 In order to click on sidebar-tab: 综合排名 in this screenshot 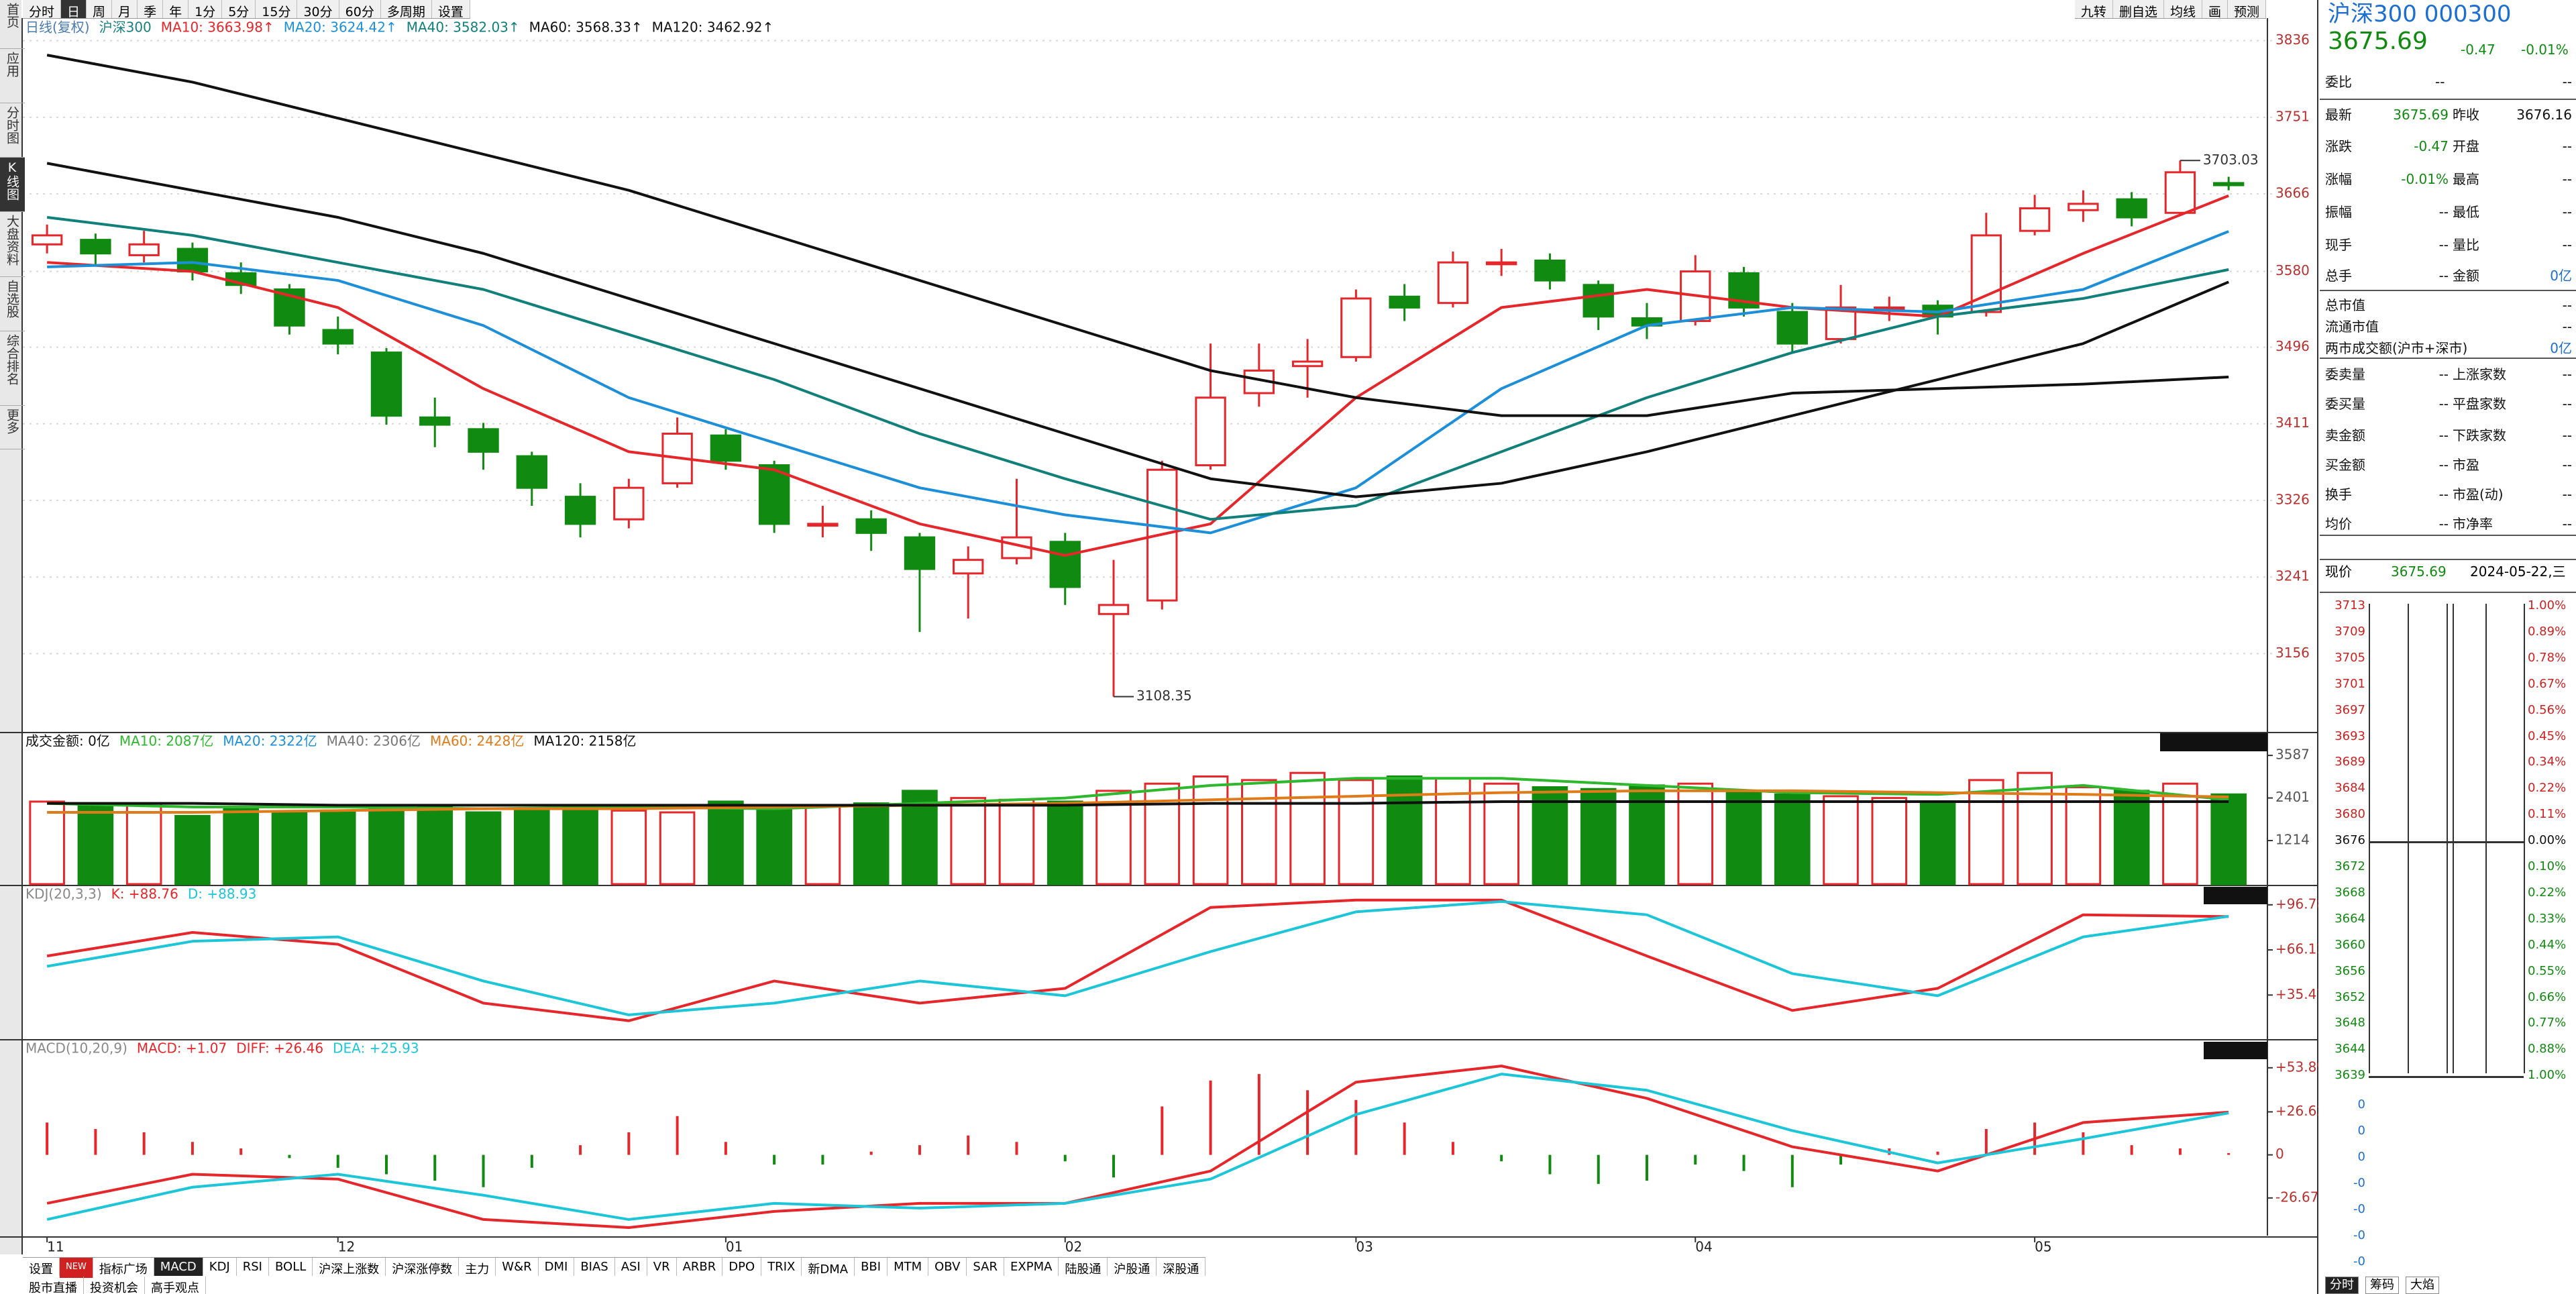, I will do `click(12, 368)`.